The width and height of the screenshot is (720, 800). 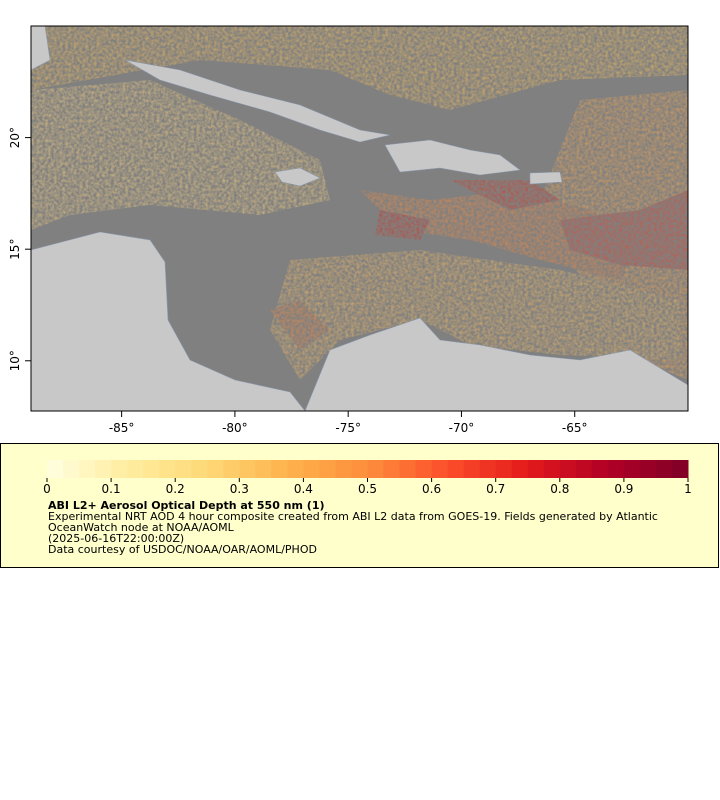 I want to click on legend-line: (2025-06-16T22:00:00Z), so click(x=116, y=538).